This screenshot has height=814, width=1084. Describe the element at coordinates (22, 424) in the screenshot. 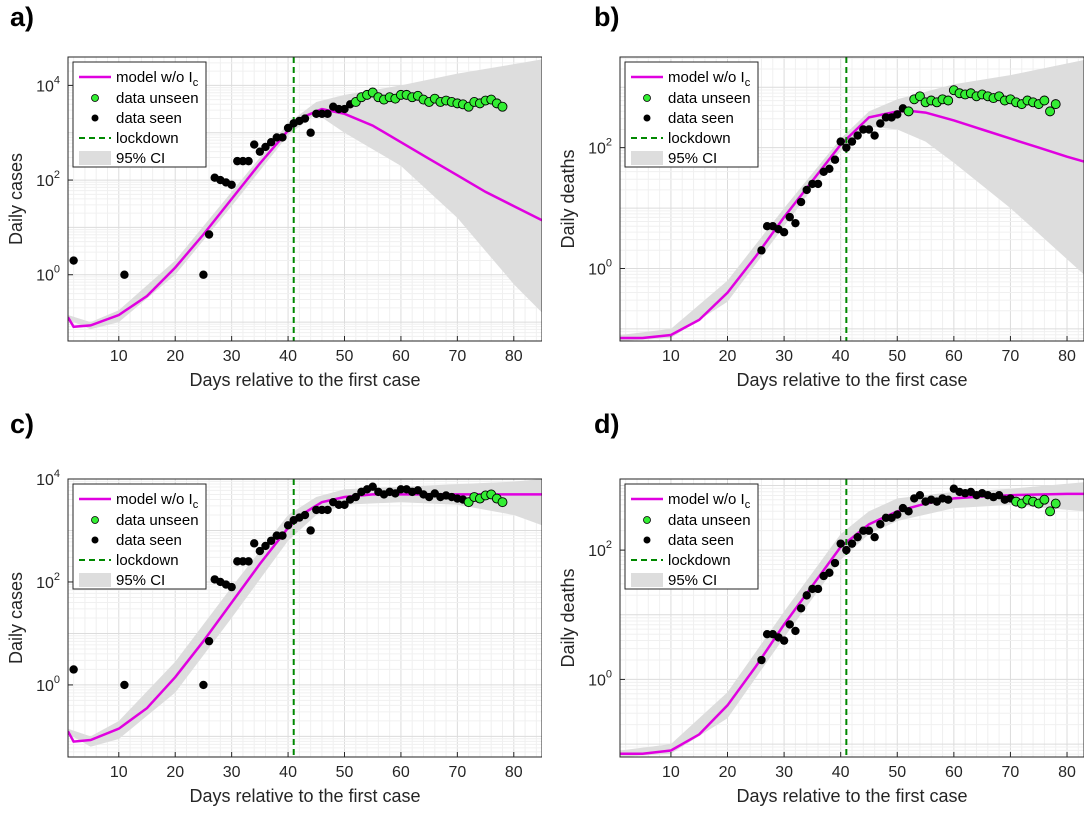

I see `panel-label-c: c)` at that location.